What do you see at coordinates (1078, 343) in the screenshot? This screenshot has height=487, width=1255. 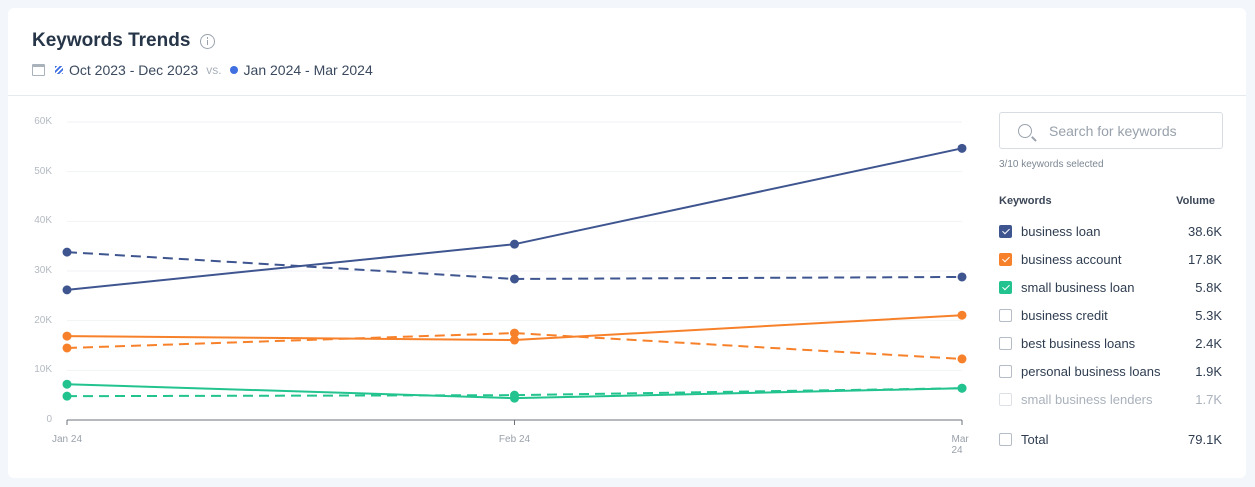 I see `keyword-label: best business loans` at bounding box center [1078, 343].